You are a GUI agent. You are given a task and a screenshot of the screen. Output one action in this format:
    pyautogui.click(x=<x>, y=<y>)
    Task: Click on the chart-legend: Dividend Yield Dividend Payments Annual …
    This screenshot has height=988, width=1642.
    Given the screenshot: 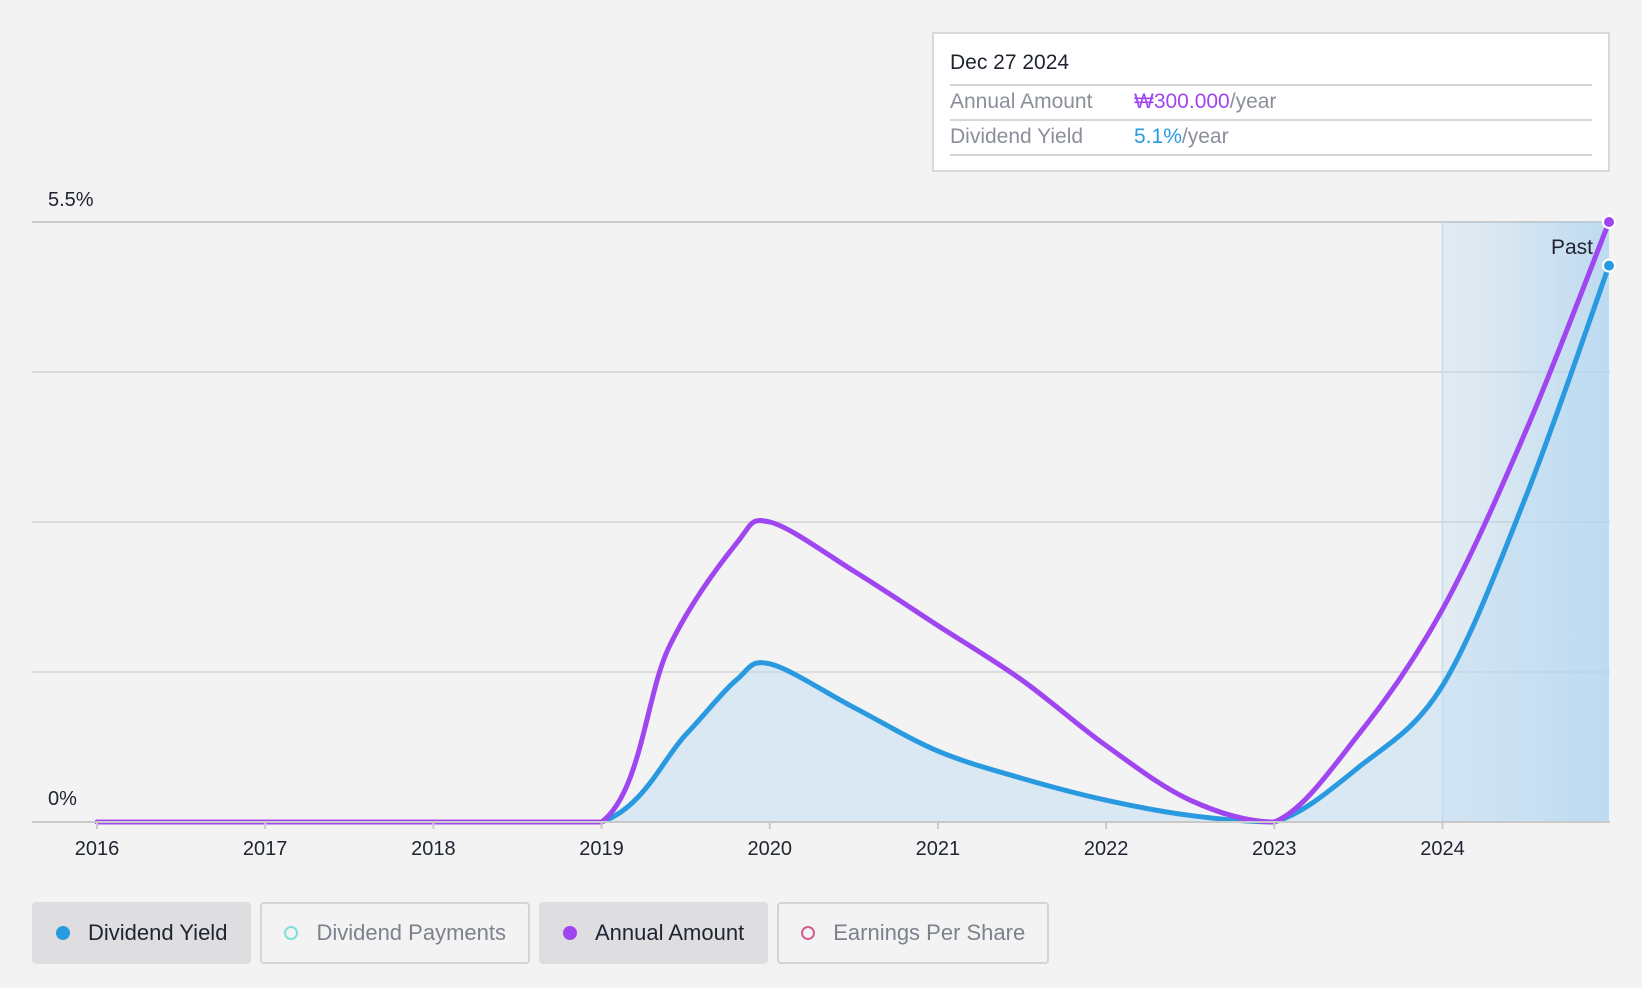 What is the action you would take?
    pyautogui.click(x=541, y=933)
    